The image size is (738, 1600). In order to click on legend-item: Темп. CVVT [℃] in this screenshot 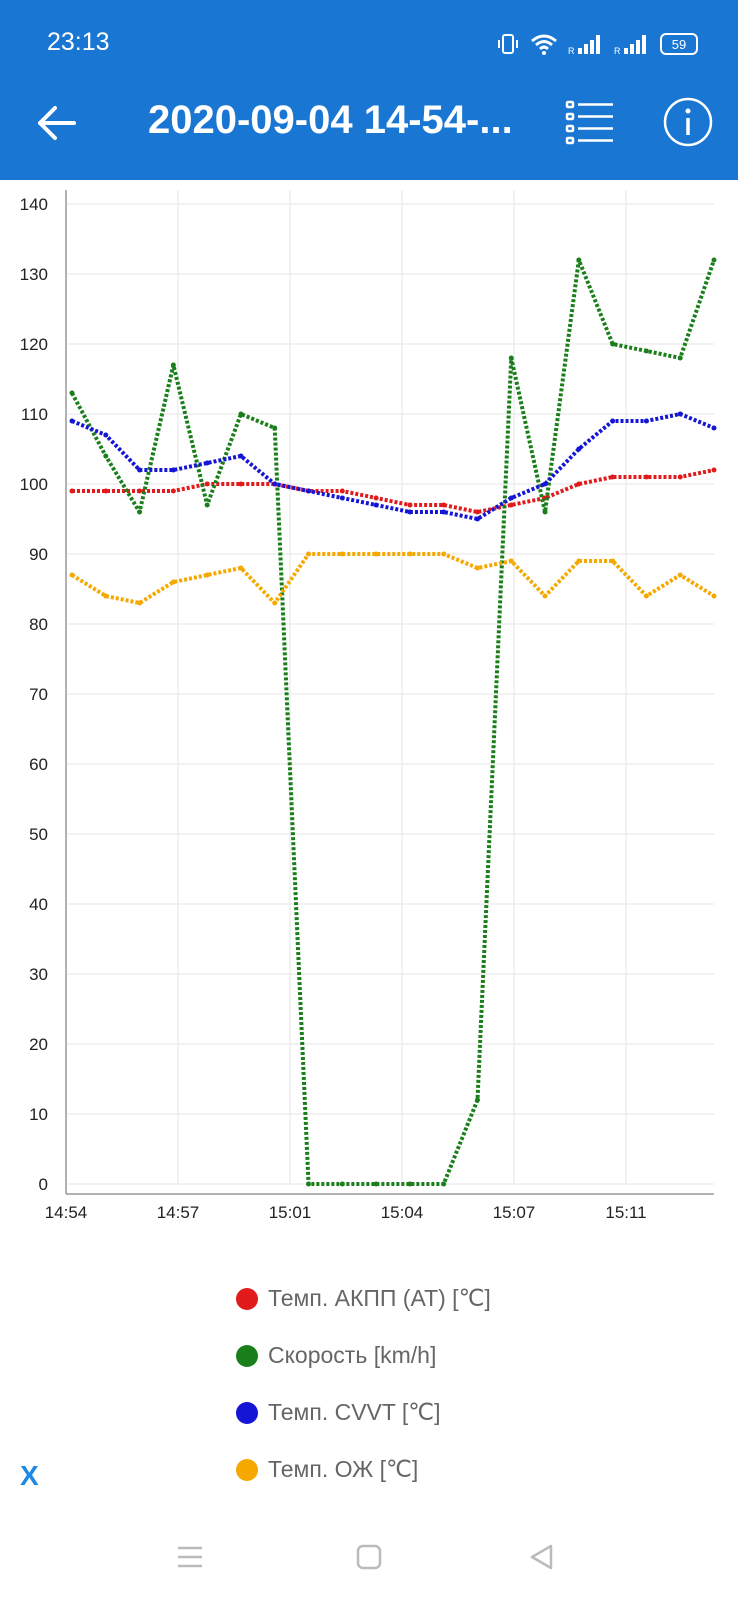, I will do `click(363, 1412)`.